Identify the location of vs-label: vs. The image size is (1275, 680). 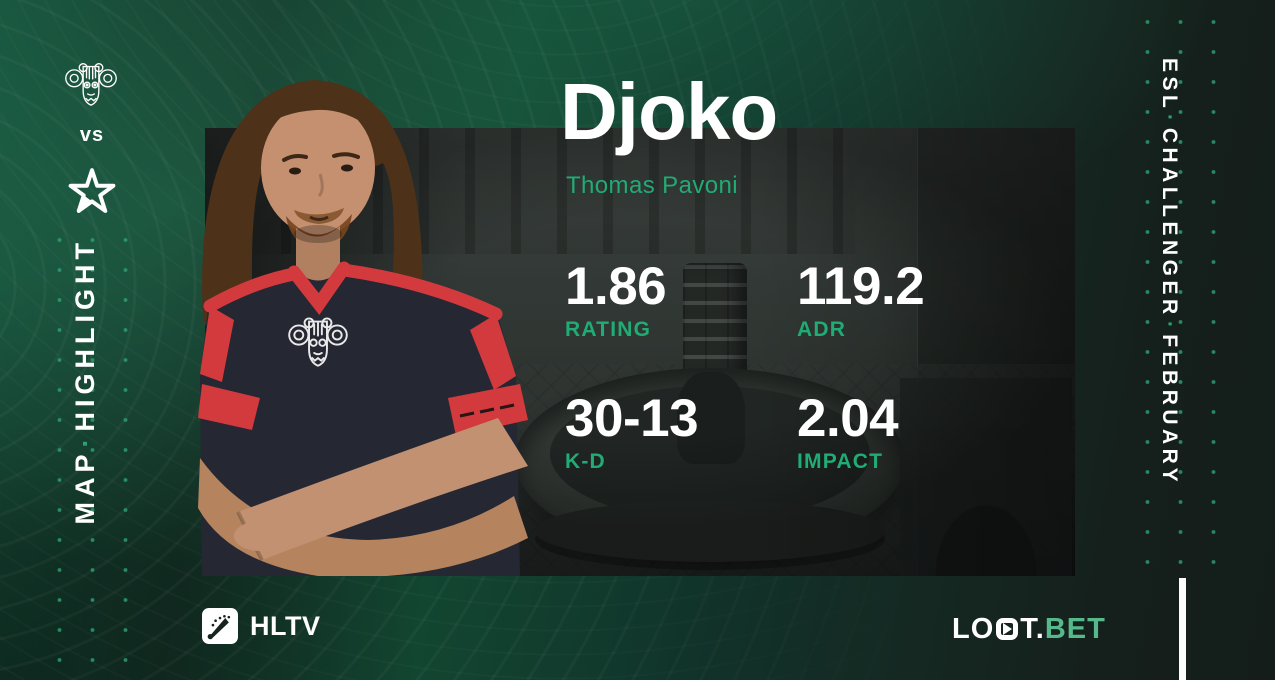
(92, 135).